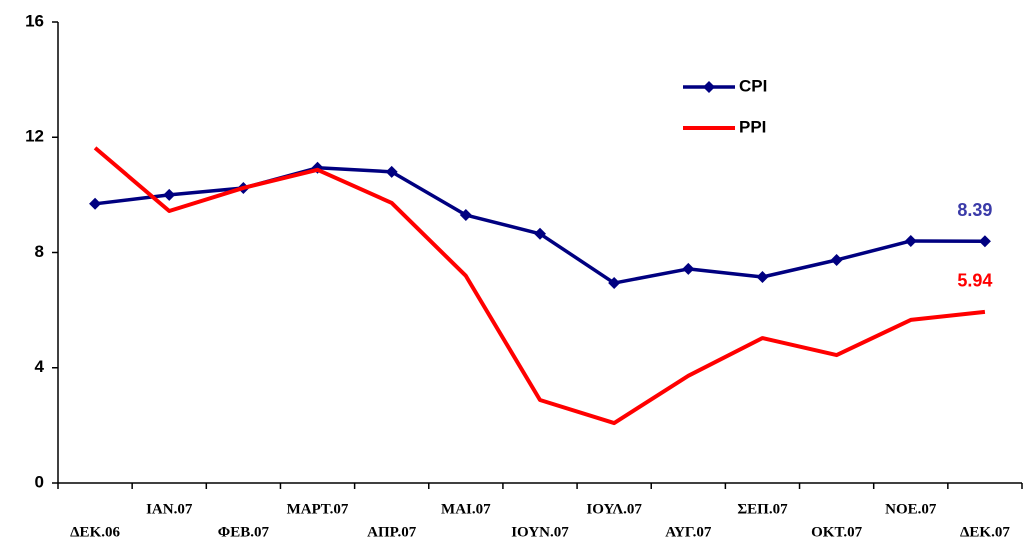 This screenshot has height=545, width=1035. What do you see at coordinates (318, 509) in the screenshot?
I see `x-tick-label: ΜΑΡΤ.07` at bounding box center [318, 509].